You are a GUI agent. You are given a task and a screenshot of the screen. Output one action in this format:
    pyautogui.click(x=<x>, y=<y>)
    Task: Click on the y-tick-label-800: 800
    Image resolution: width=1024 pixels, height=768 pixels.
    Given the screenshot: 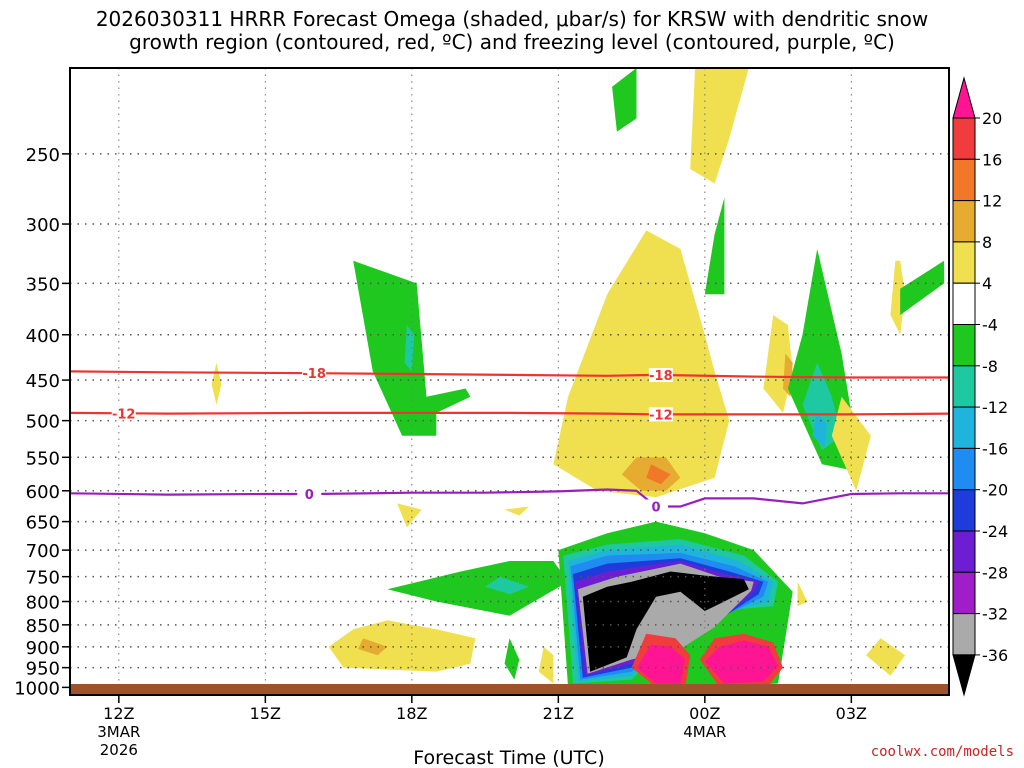 What is the action you would take?
    pyautogui.click(x=43, y=603)
    